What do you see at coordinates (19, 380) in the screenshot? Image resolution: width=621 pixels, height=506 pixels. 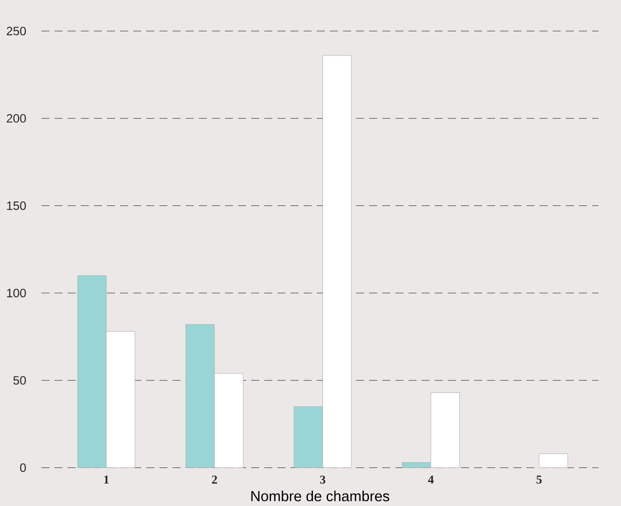 I see `y-tick-label: 50` at bounding box center [19, 380].